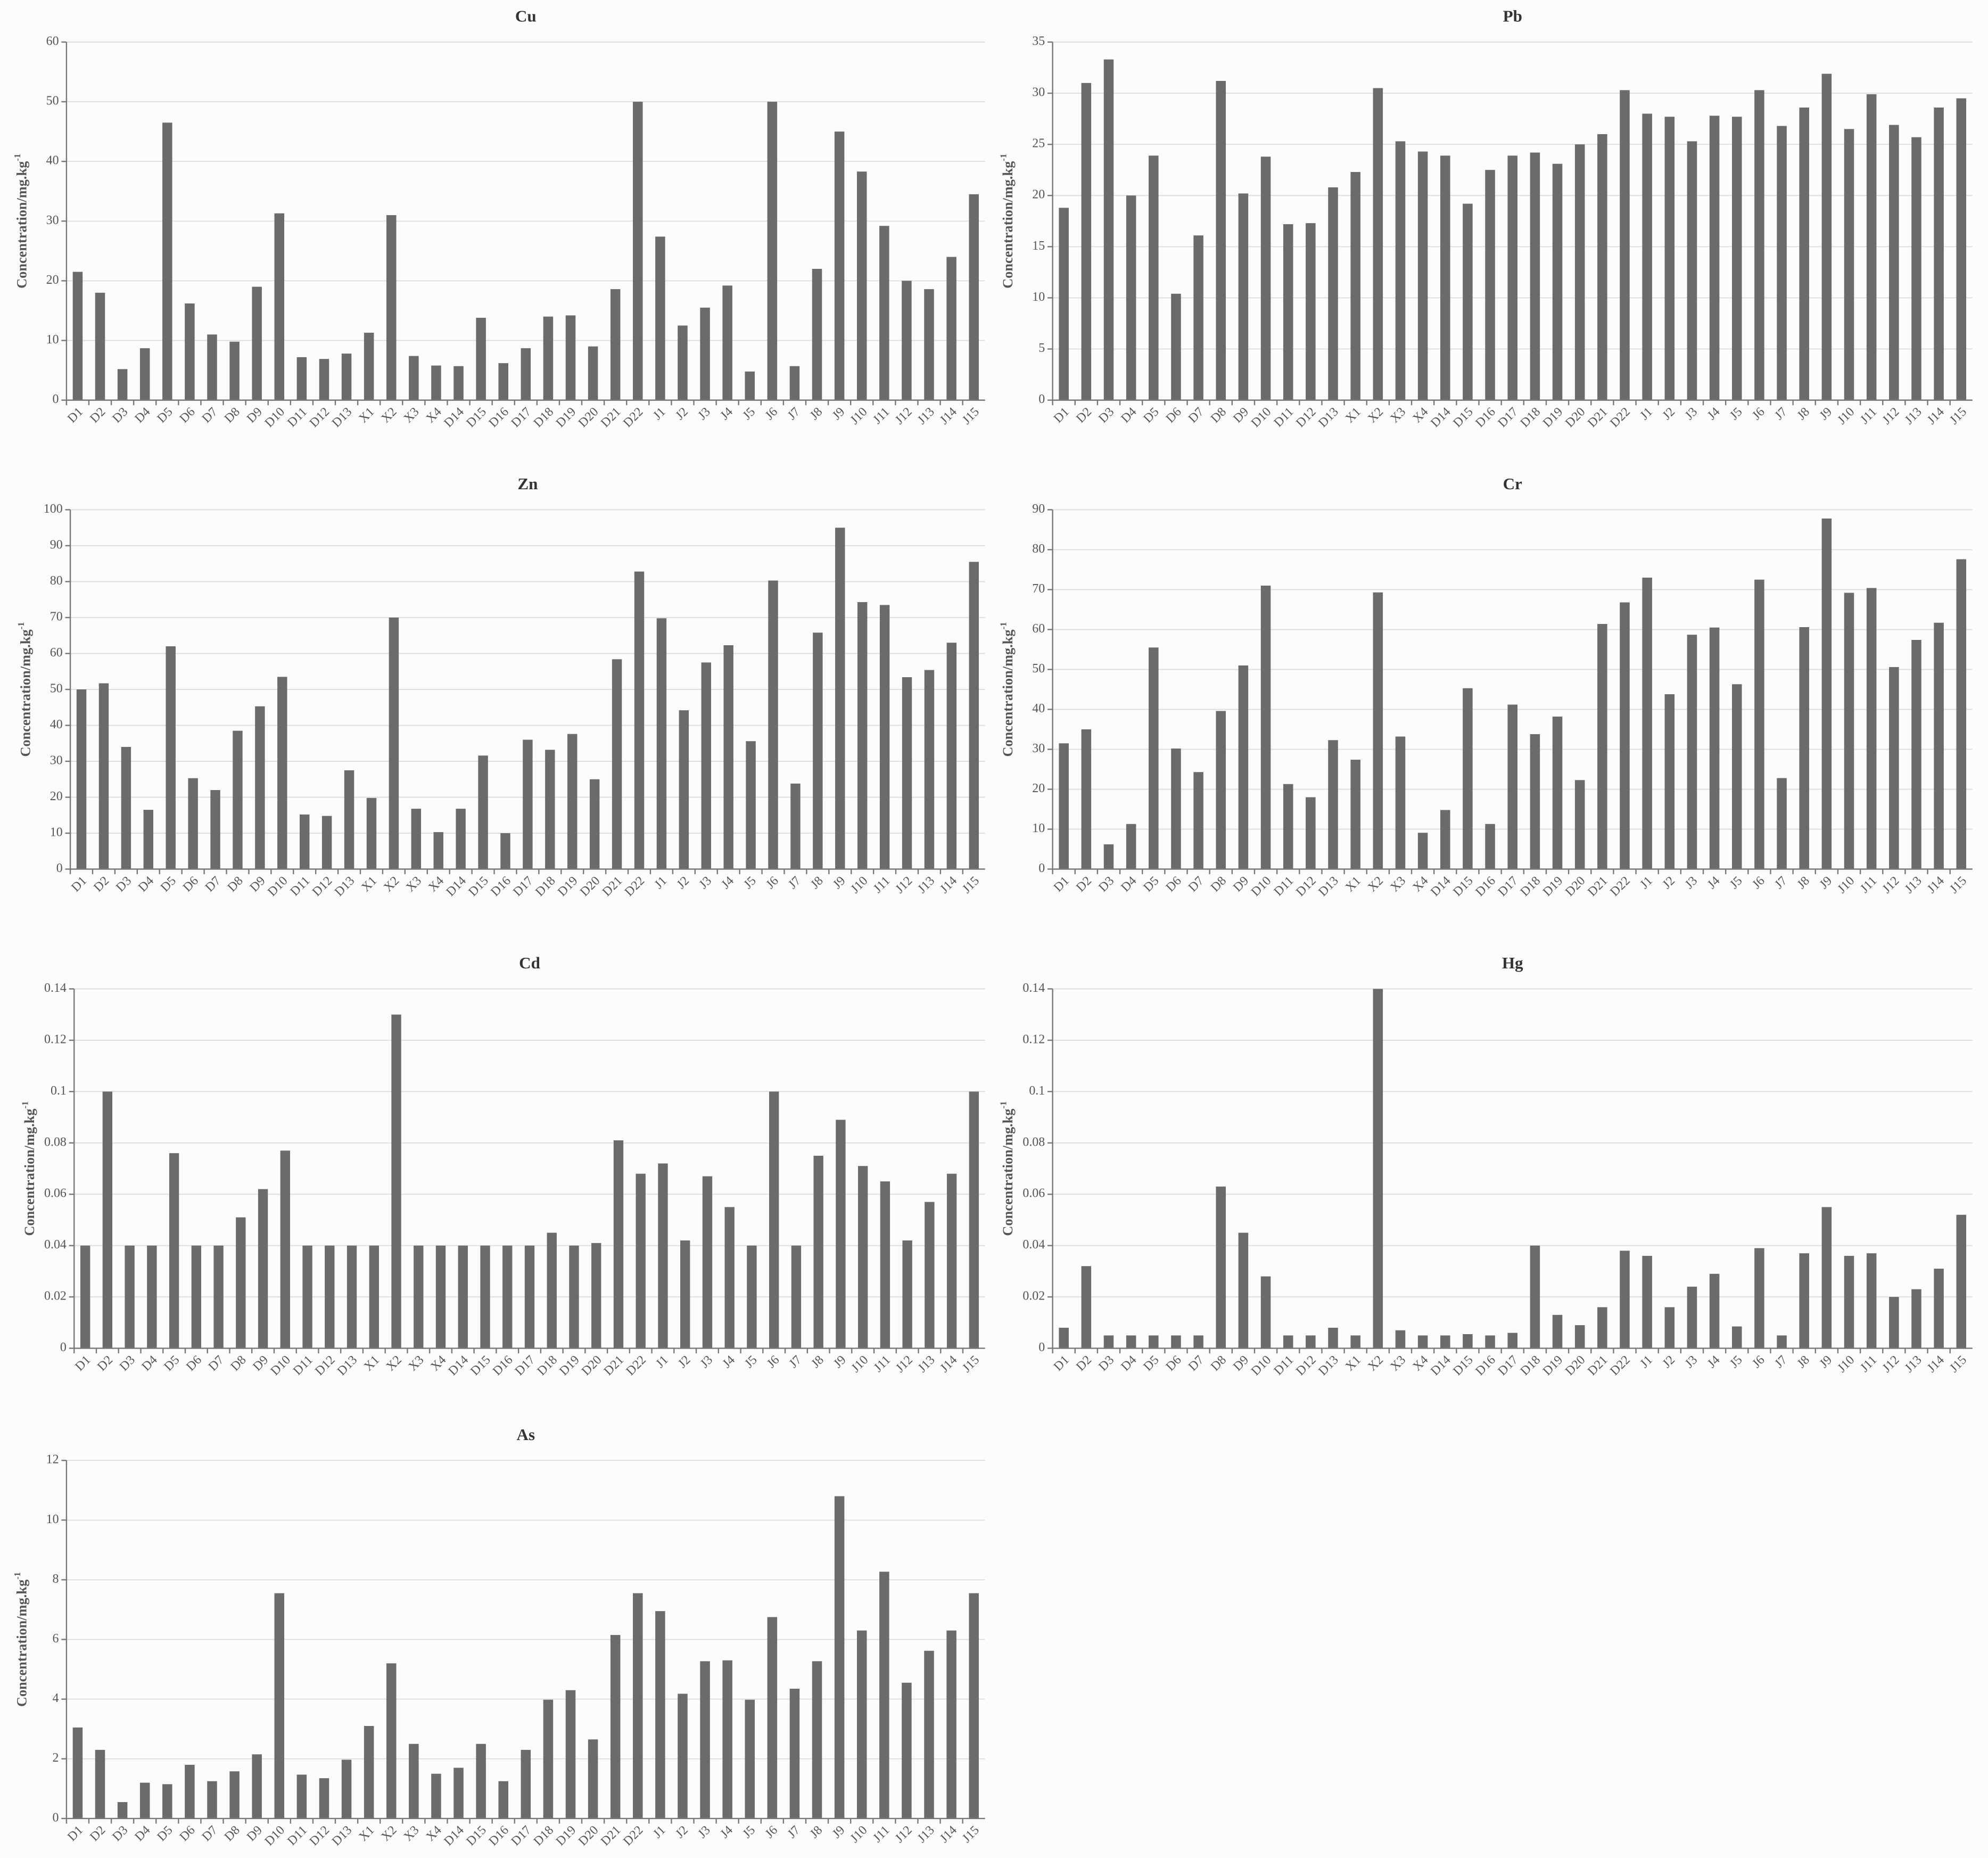 Image resolution: width=1988 pixels, height=1858 pixels. What do you see at coordinates (1151, 884) in the screenshot?
I see `x-tick-label: D5` at bounding box center [1151, 884].